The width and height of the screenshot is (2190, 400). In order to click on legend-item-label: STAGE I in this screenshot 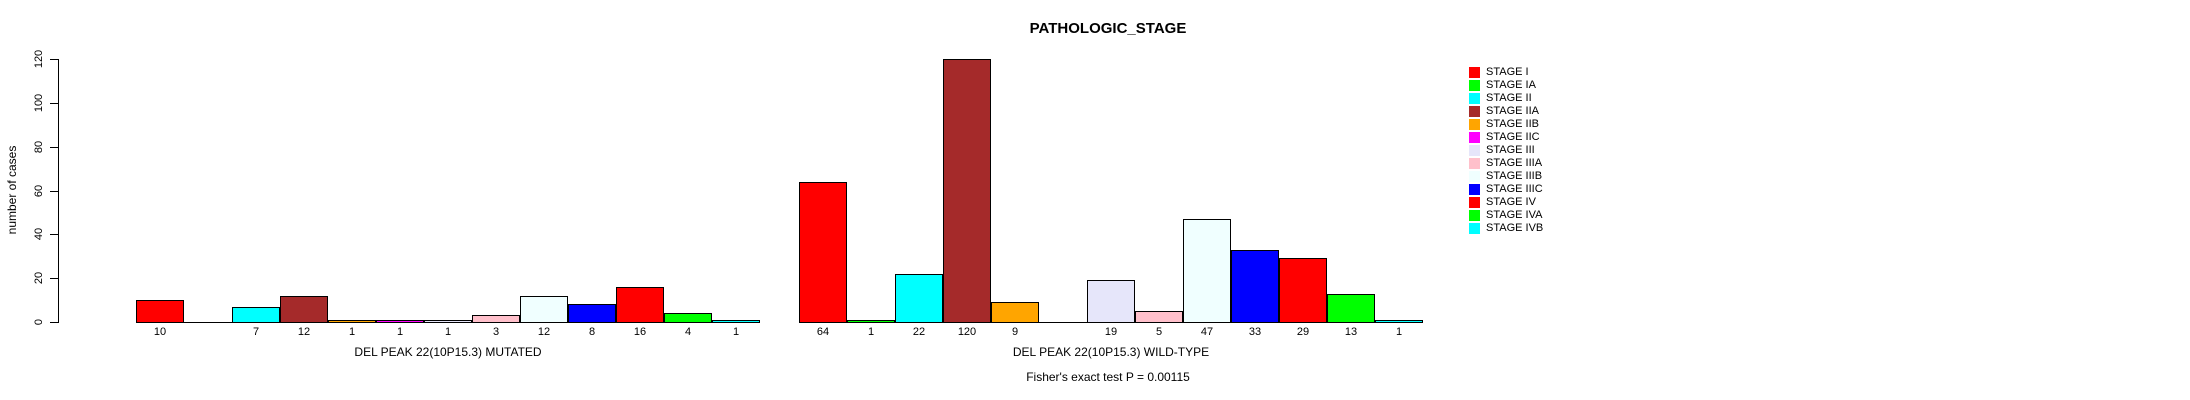, I will do `click(1507, 72)`.